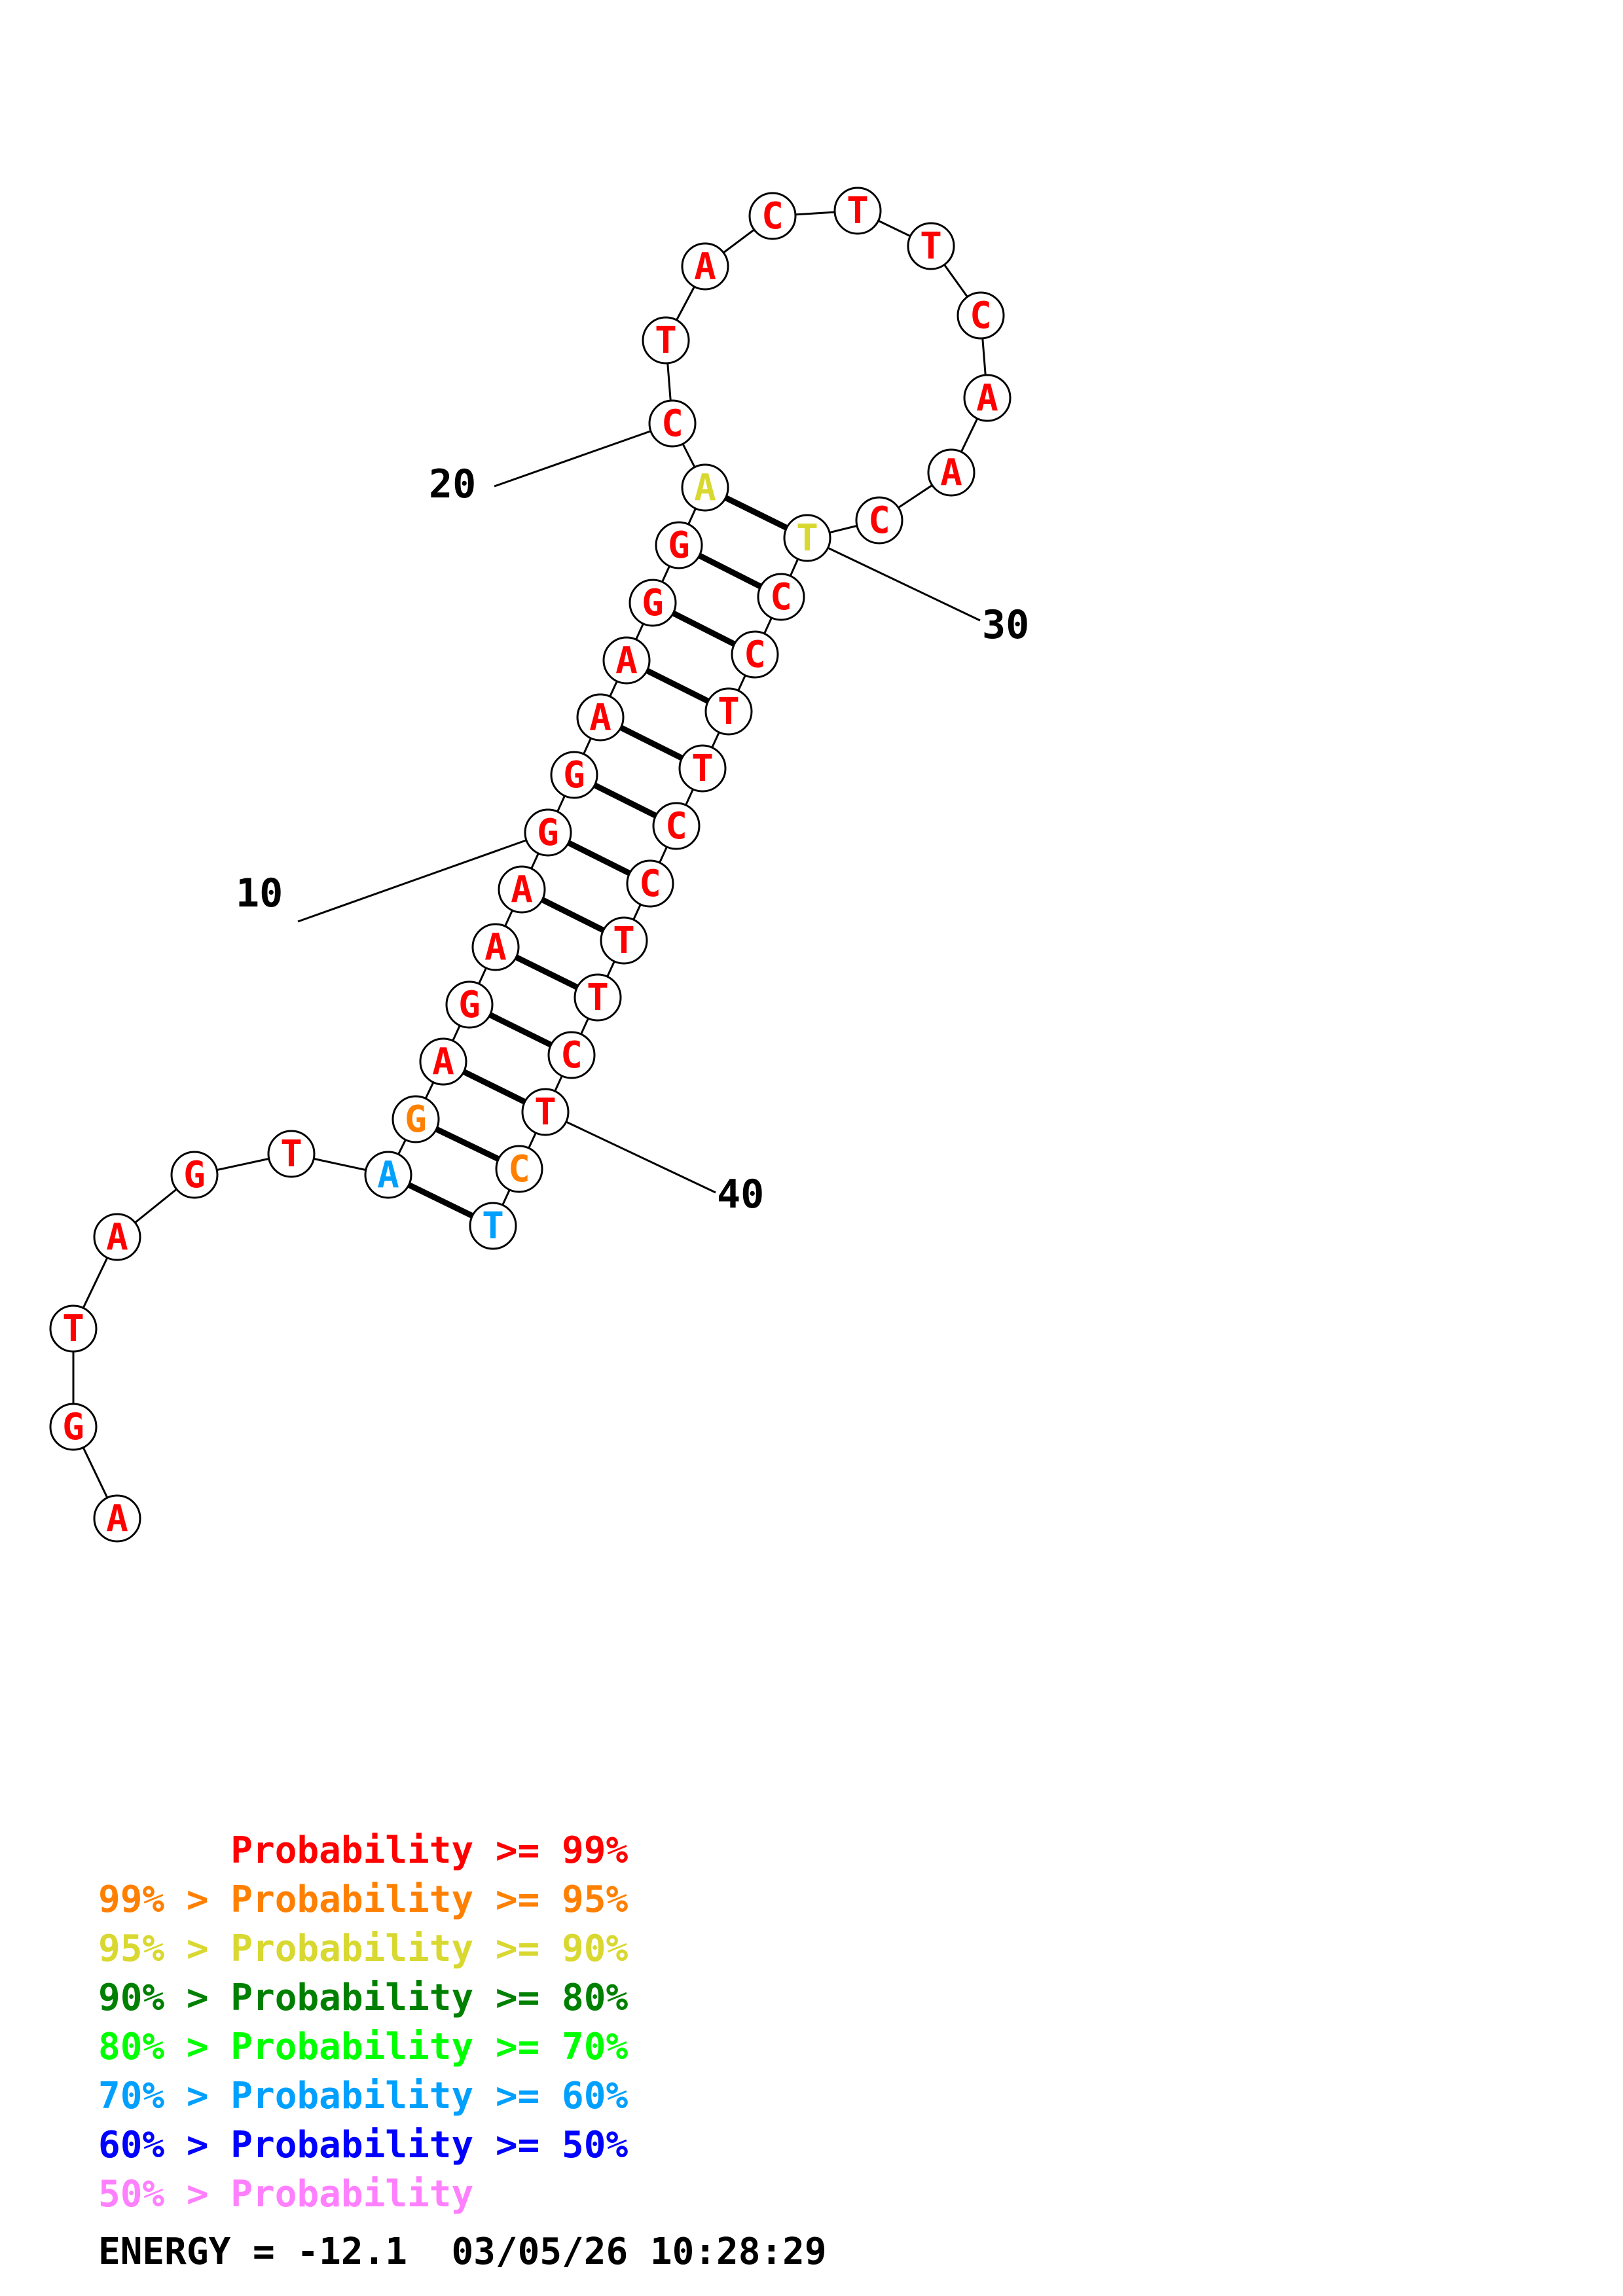 The image size is (1623, 2296). Describe the element at coordinates (429, 1998) in the screenshot. I see `legend-text: Probability >= 80%` at that location.